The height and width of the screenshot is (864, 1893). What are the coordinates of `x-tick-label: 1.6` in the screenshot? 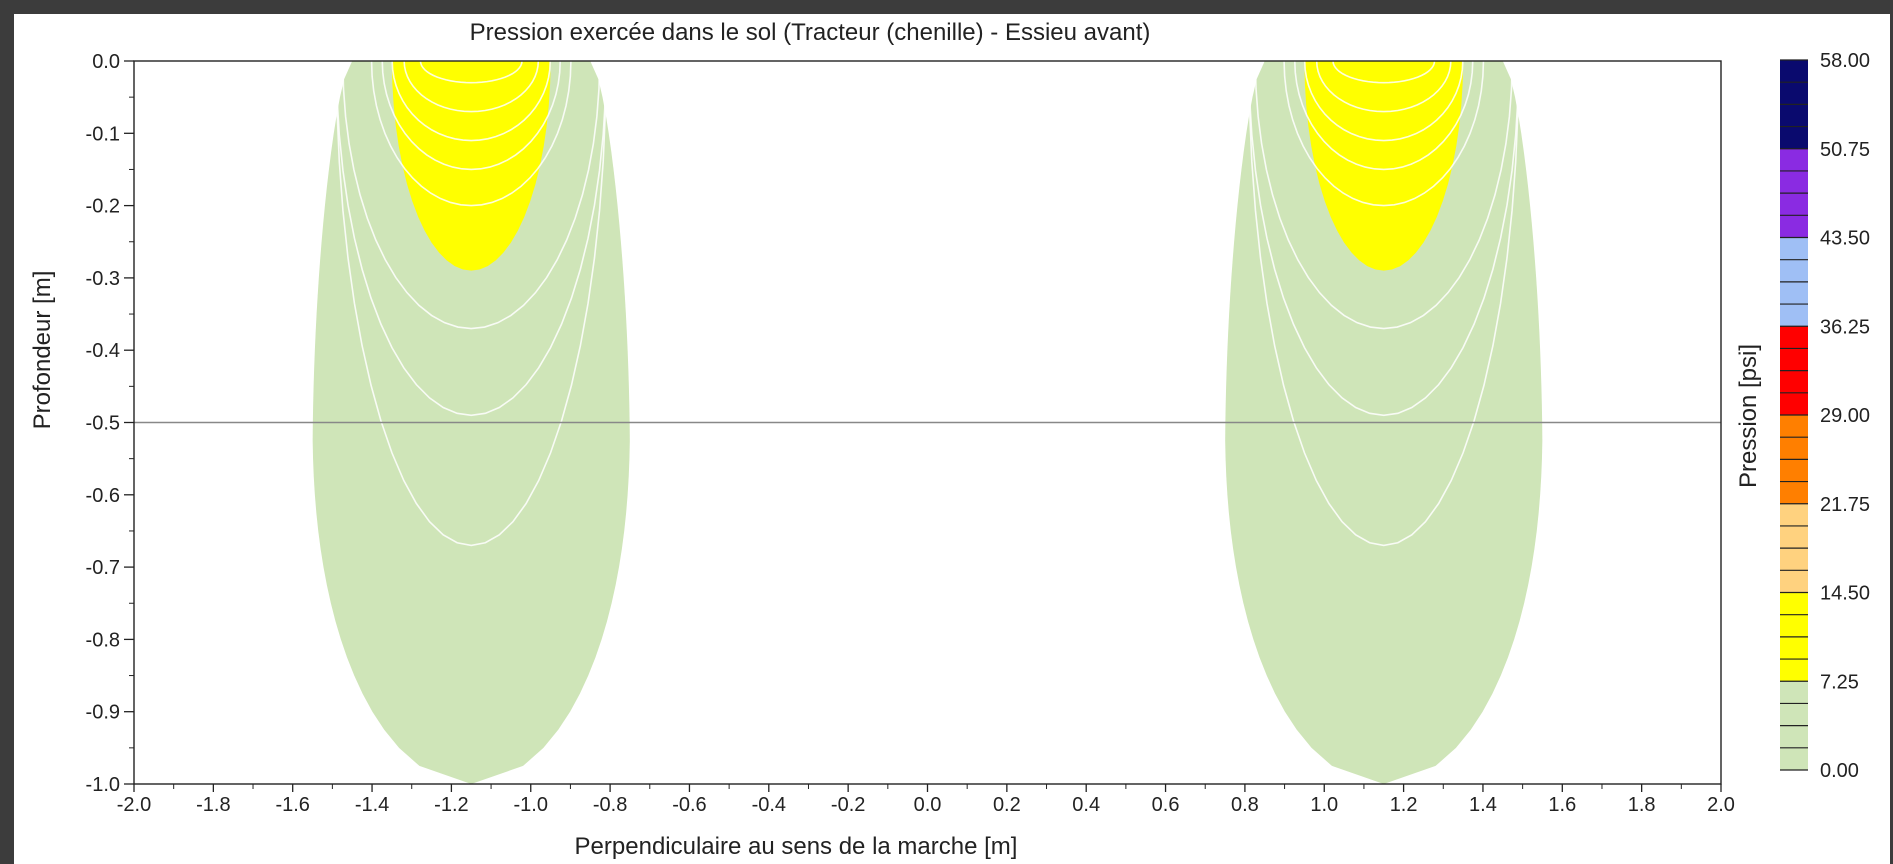 It's located at (1562, 805).